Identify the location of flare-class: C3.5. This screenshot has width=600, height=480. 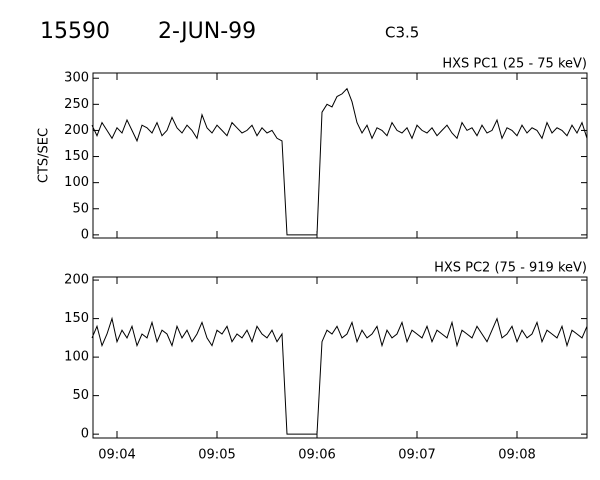
(402, 33).